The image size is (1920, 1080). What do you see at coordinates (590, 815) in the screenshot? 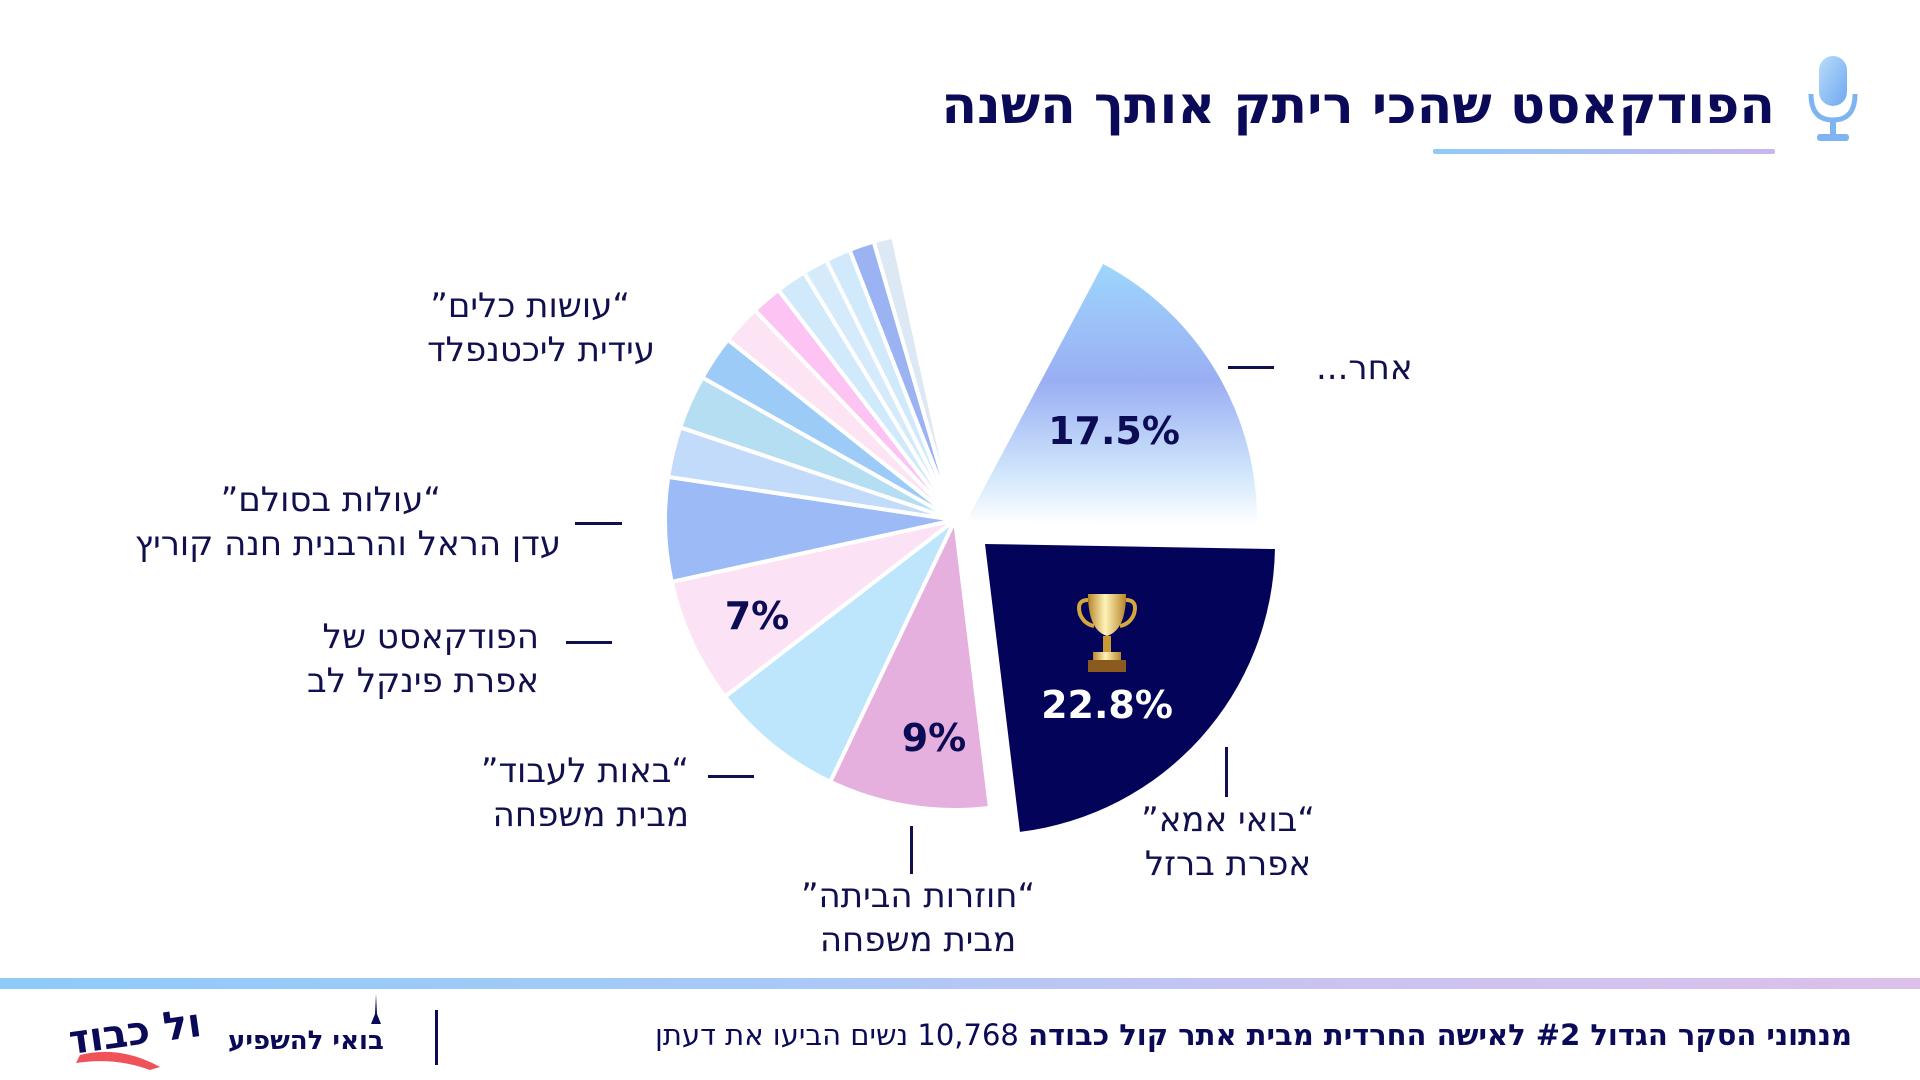
I see `label-baot-host: מבית משפחה` at bounding box center [590, 815].